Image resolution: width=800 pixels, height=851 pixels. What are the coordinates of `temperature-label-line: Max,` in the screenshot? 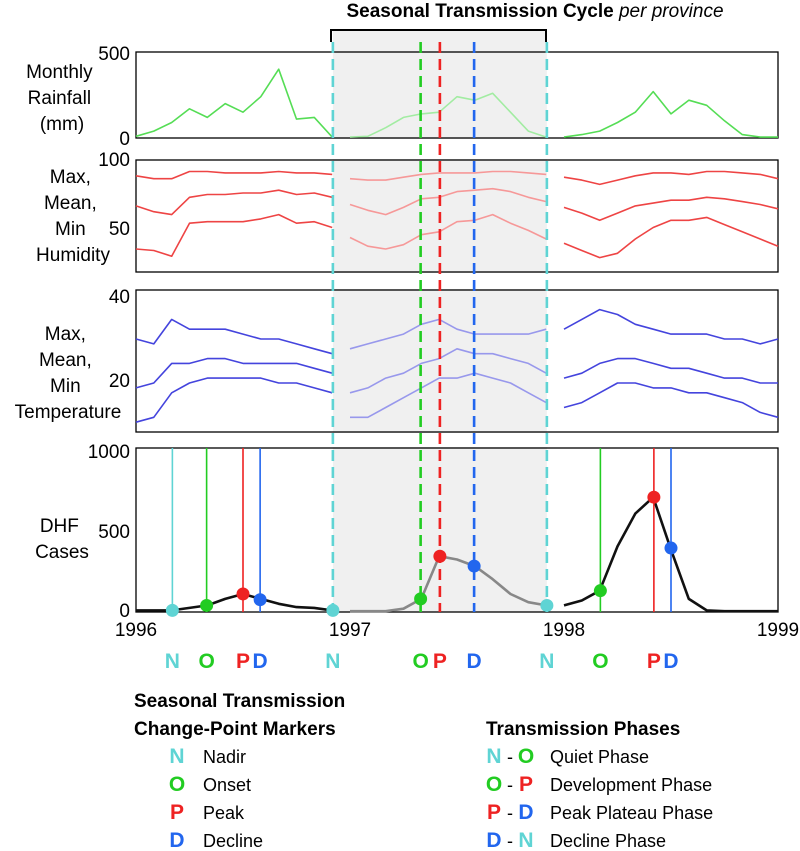 It's located at (65, 334).